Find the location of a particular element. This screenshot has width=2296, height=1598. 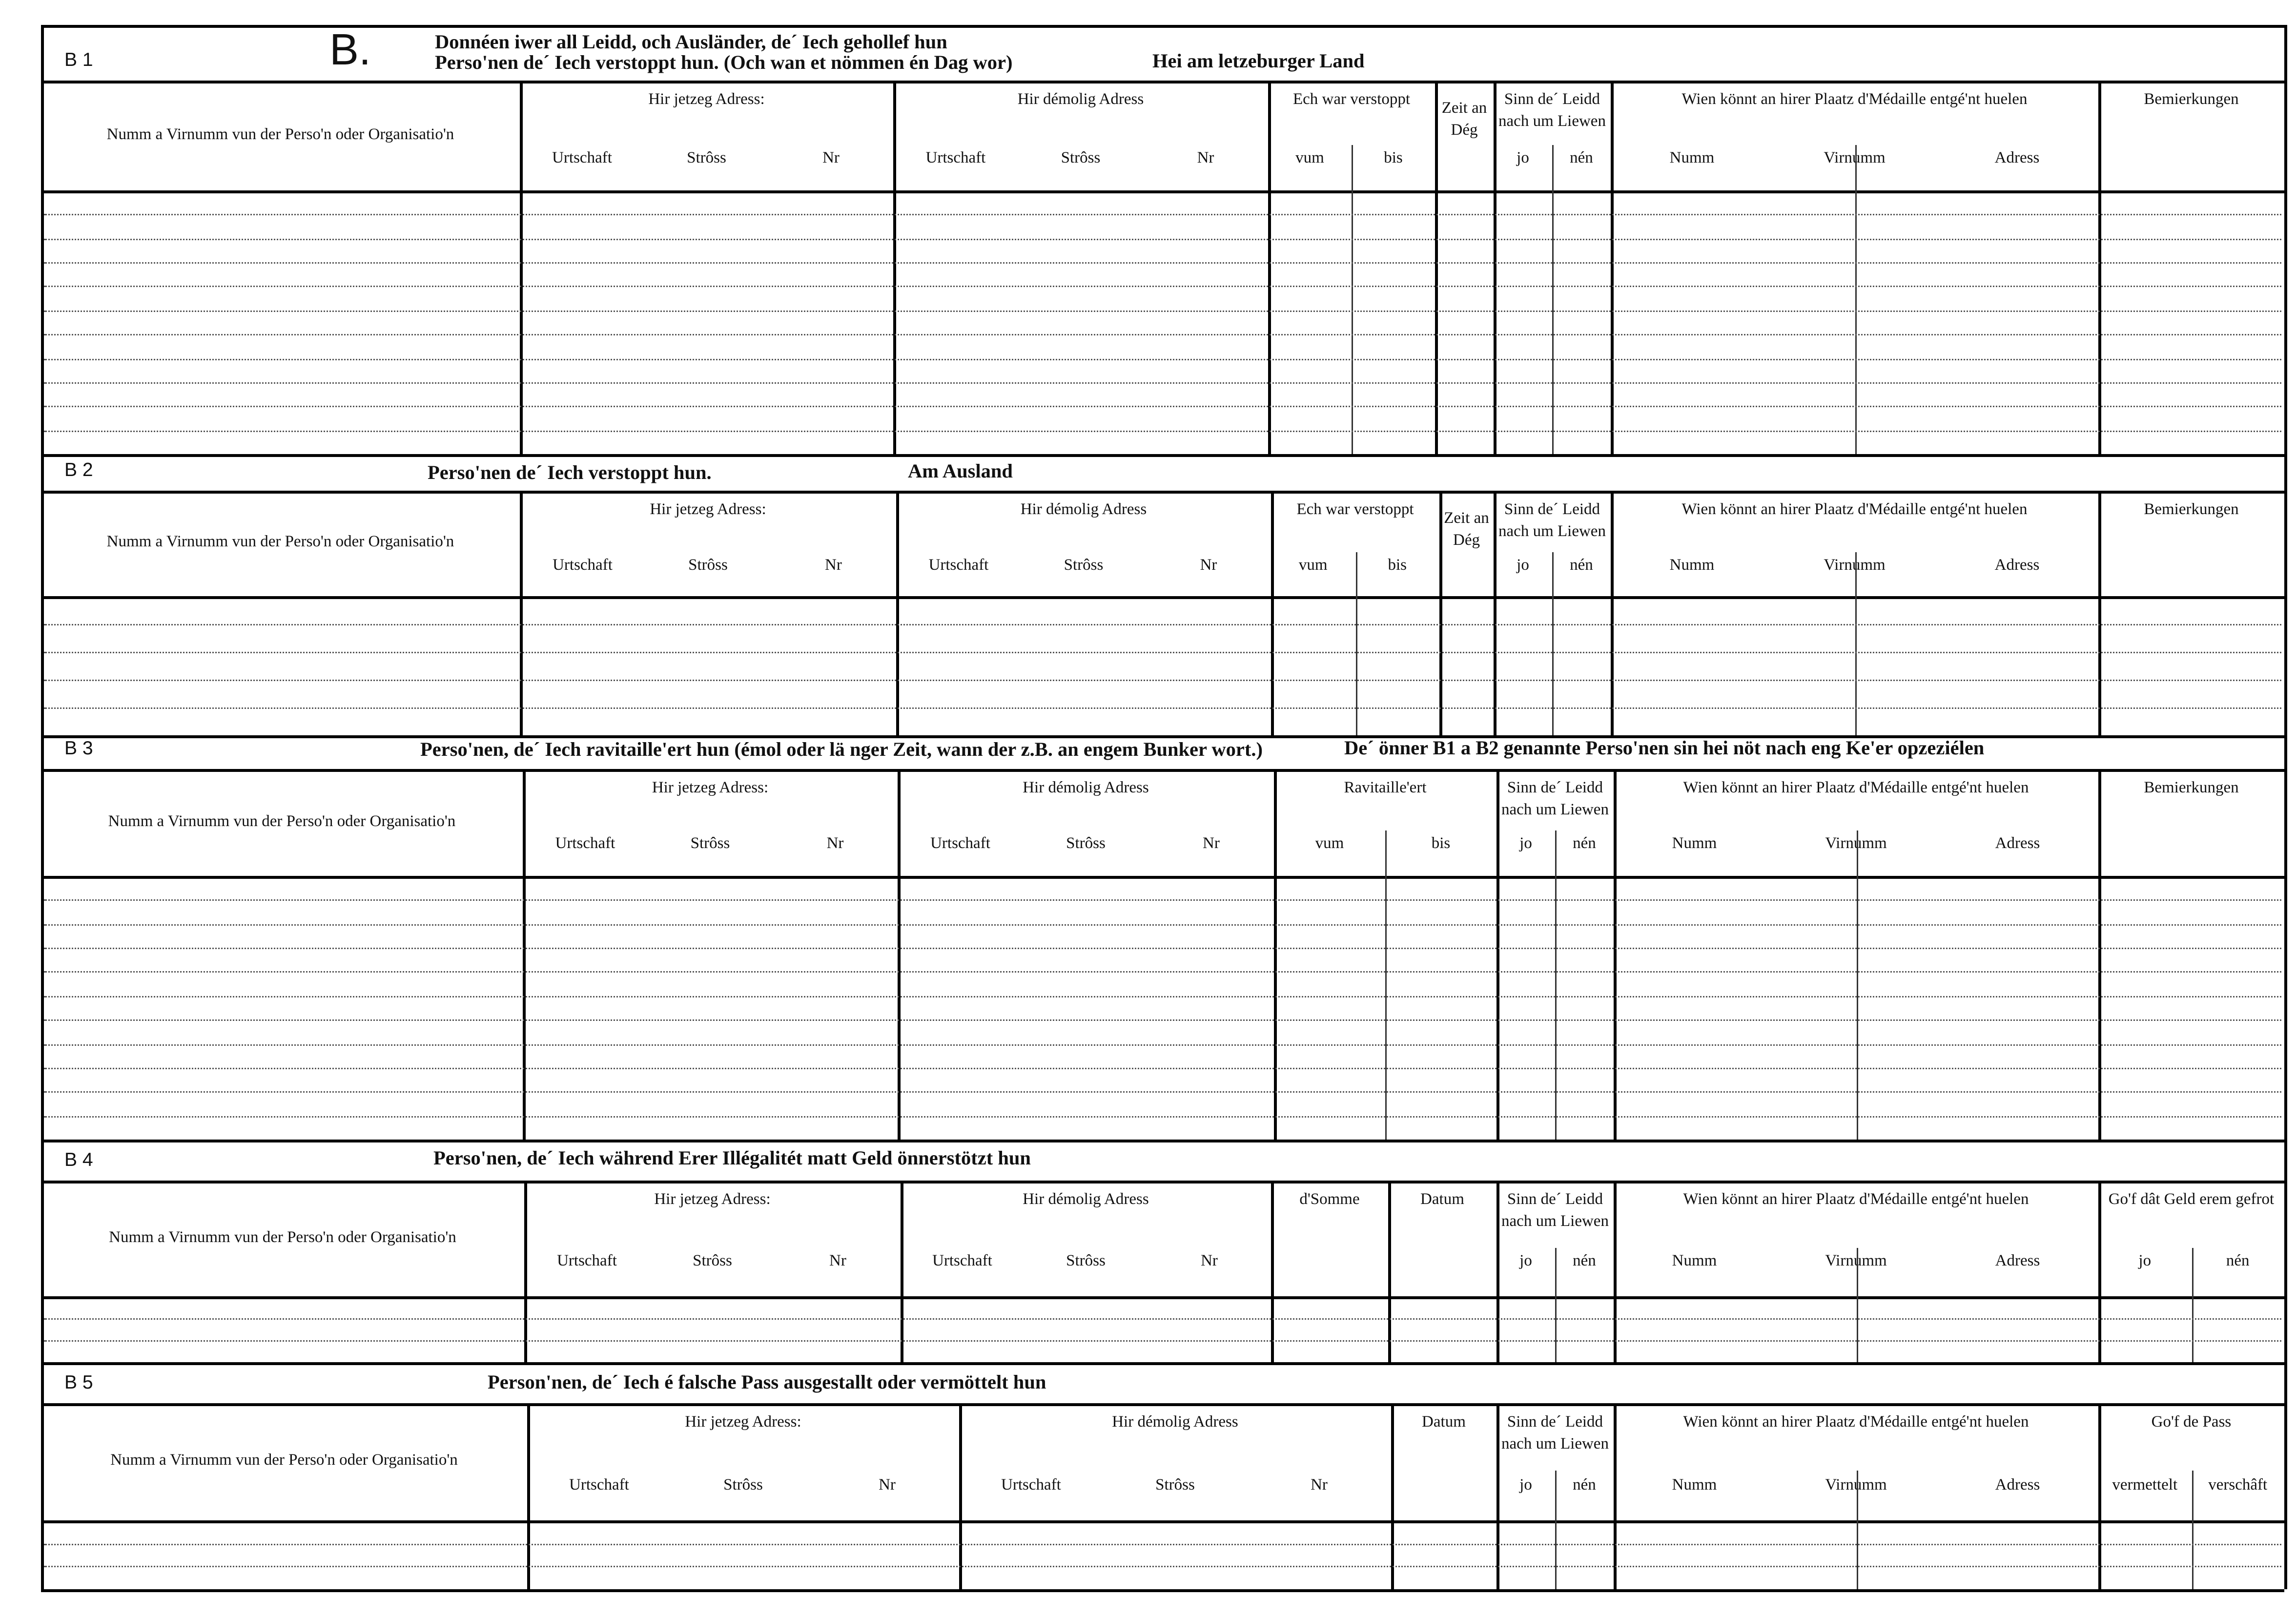

section-top-border is located at coordinates (1162, 736).